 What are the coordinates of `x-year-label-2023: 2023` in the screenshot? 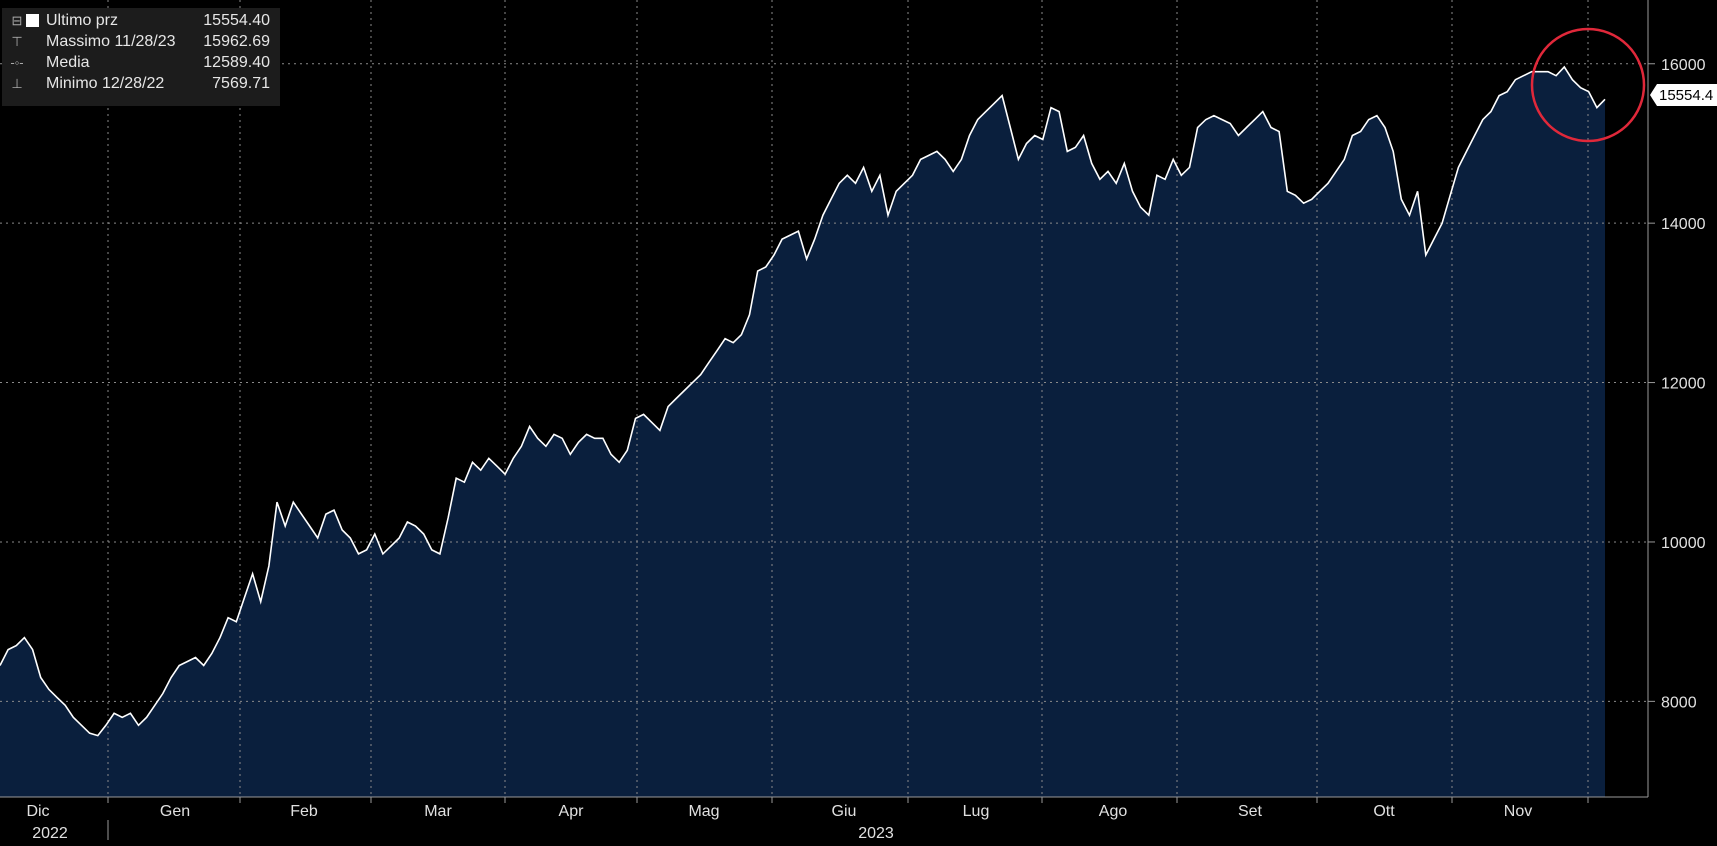 It's located at (876, 833).